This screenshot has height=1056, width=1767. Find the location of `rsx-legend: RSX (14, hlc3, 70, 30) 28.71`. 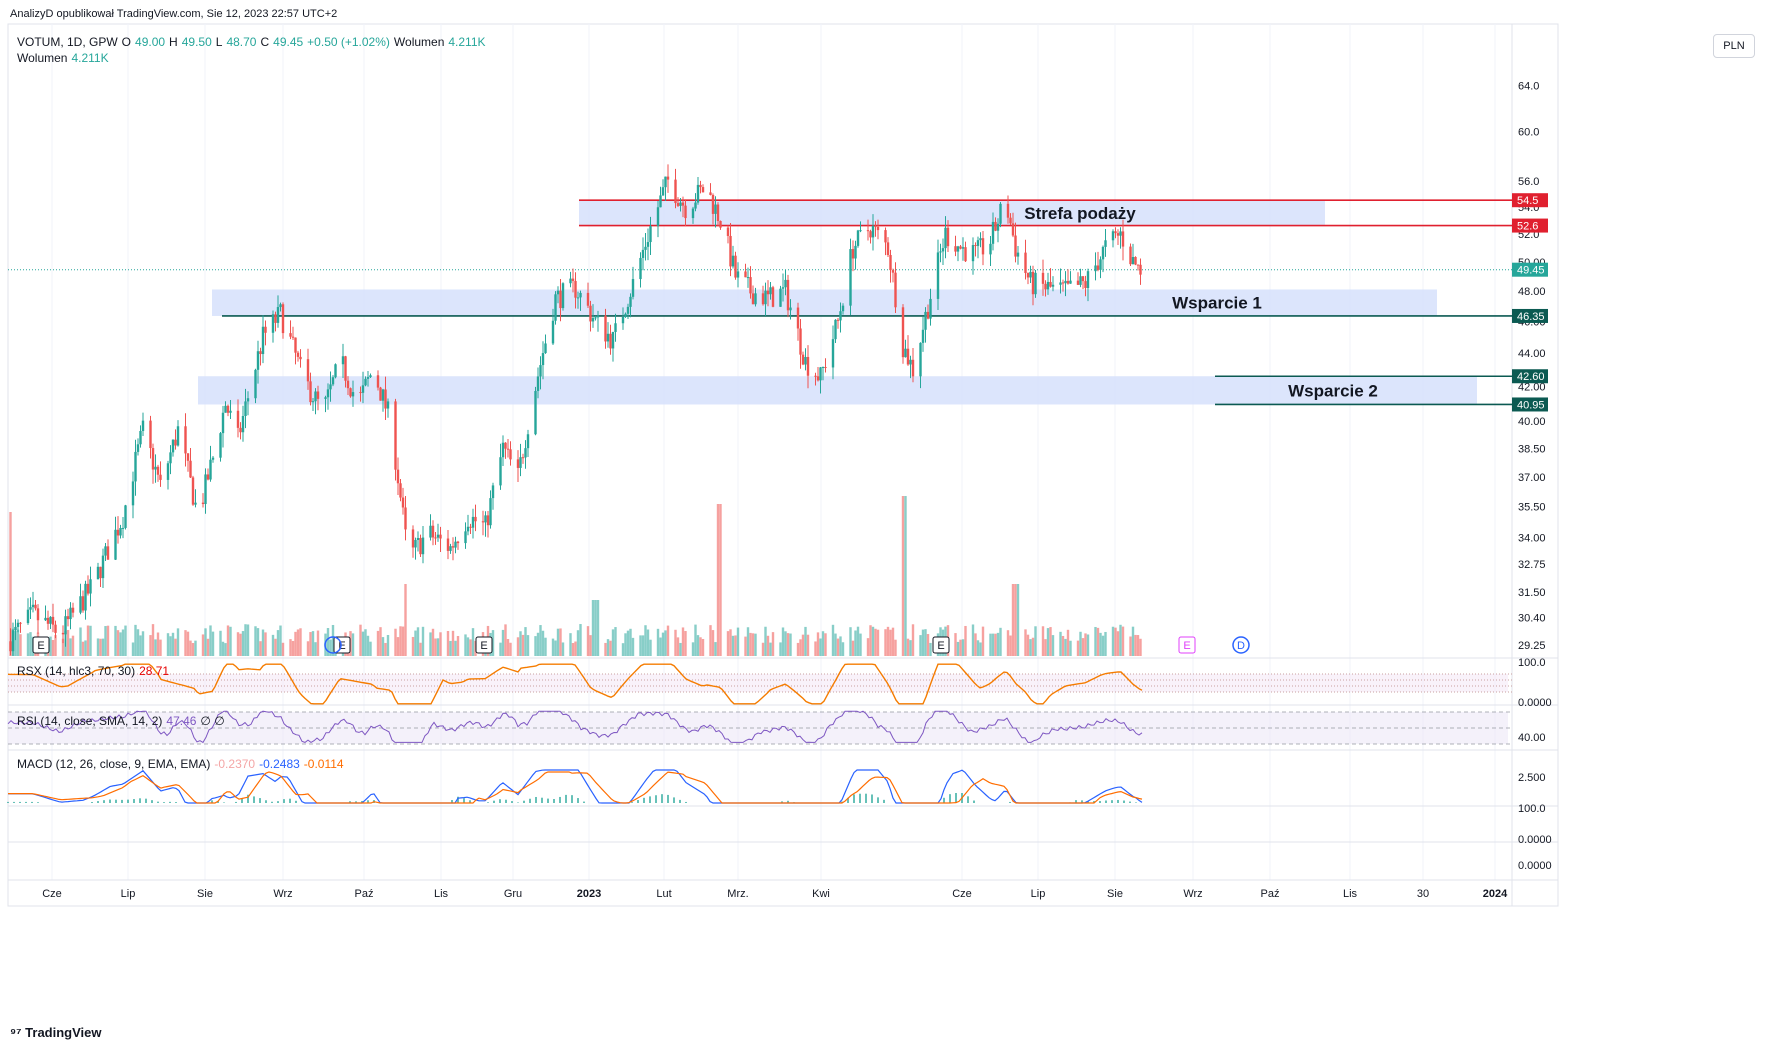

rsx-legend: RSX (14, hlc3, 70, 30) 28.71 is located at coordinates (95, 671).